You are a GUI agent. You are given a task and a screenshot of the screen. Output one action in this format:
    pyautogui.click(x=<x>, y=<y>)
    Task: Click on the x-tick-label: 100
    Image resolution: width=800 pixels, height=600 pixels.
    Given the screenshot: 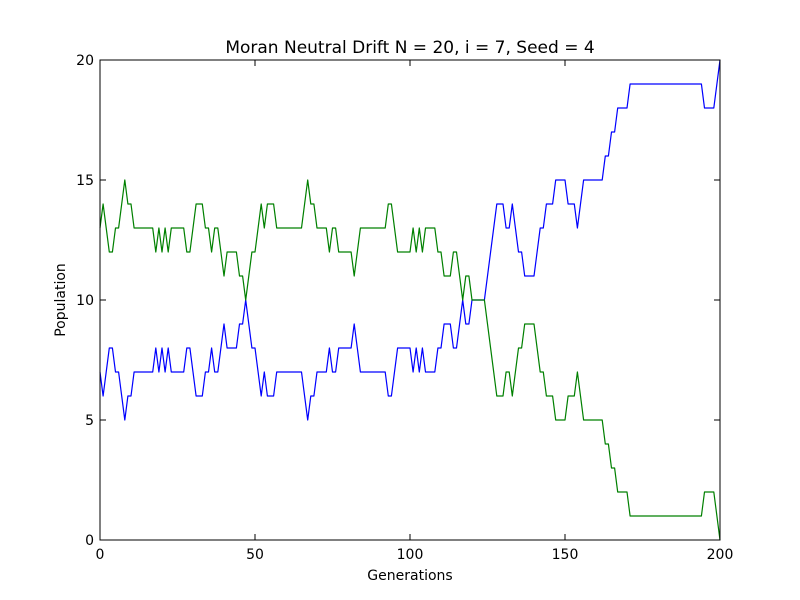 What is the action you would take?
    pyautogui.click(x=410, y=555)
    